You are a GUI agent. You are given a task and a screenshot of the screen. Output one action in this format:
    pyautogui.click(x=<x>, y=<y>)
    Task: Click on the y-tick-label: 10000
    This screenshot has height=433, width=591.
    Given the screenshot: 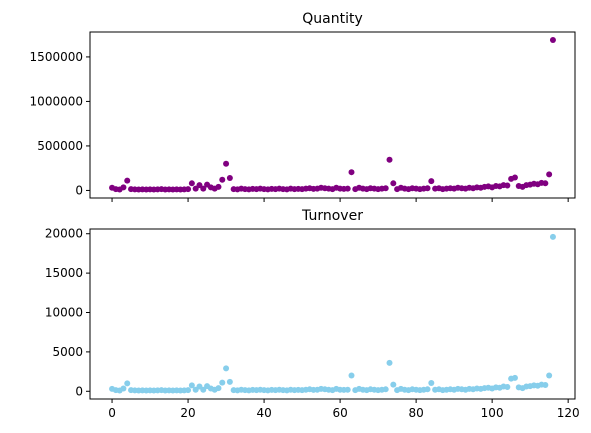 What is the action you would take?
    pyautogui.click(x=64, y=313)
    